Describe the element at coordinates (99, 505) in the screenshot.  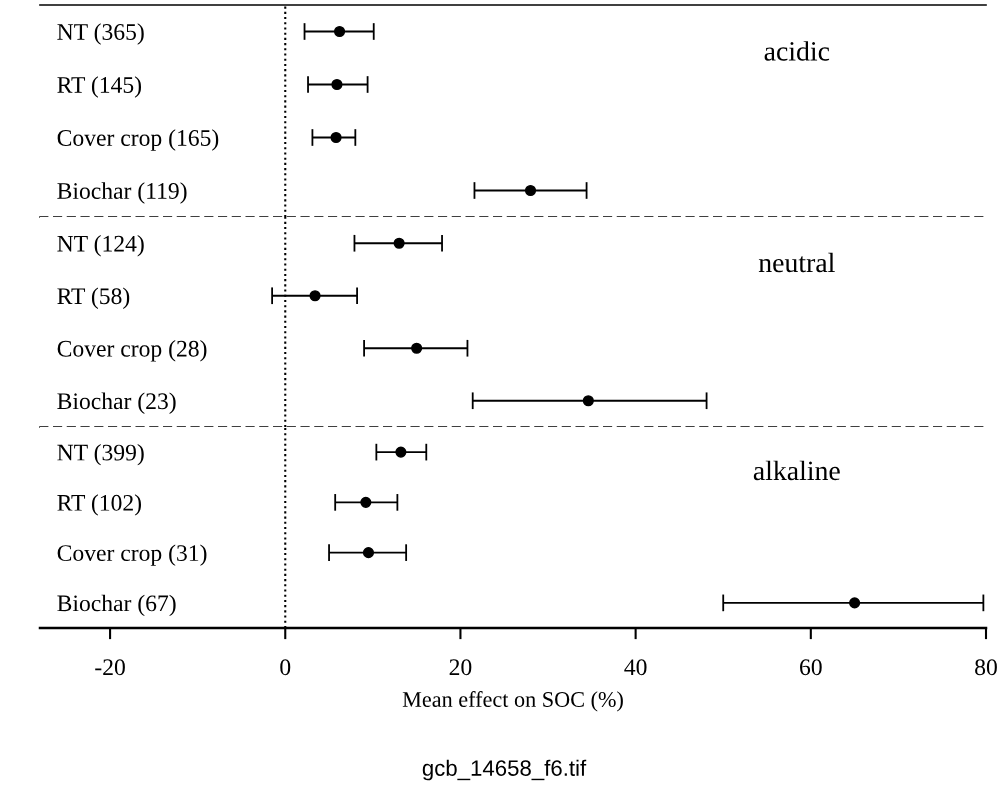
I see `y-tick-label: RT (102)` at that location.